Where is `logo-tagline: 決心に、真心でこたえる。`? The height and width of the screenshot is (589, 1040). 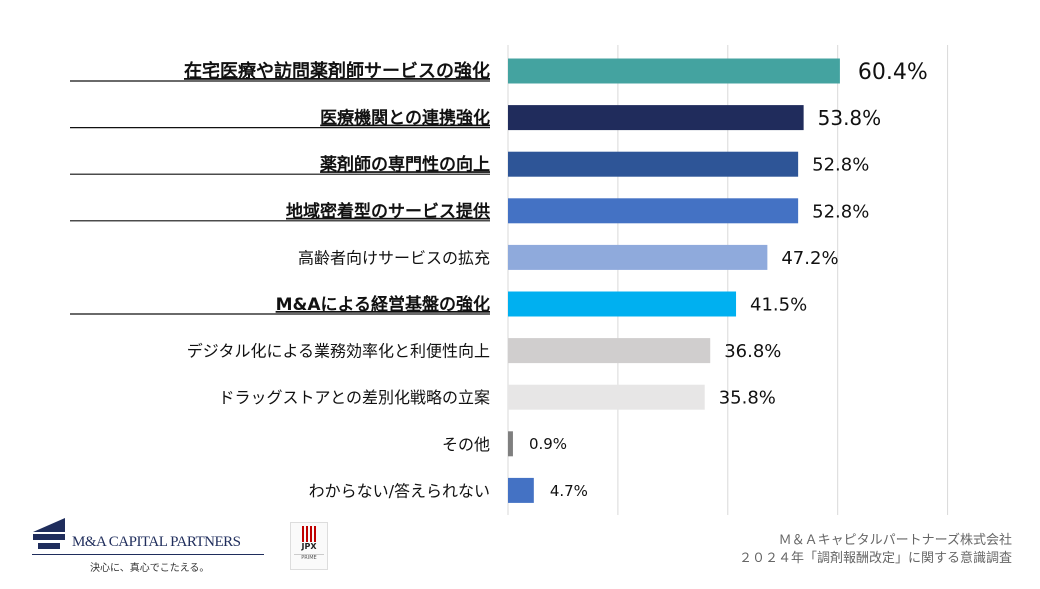
logo-tagline: 決心に、真心でこたえる。 is located at coordinates (150, 568).